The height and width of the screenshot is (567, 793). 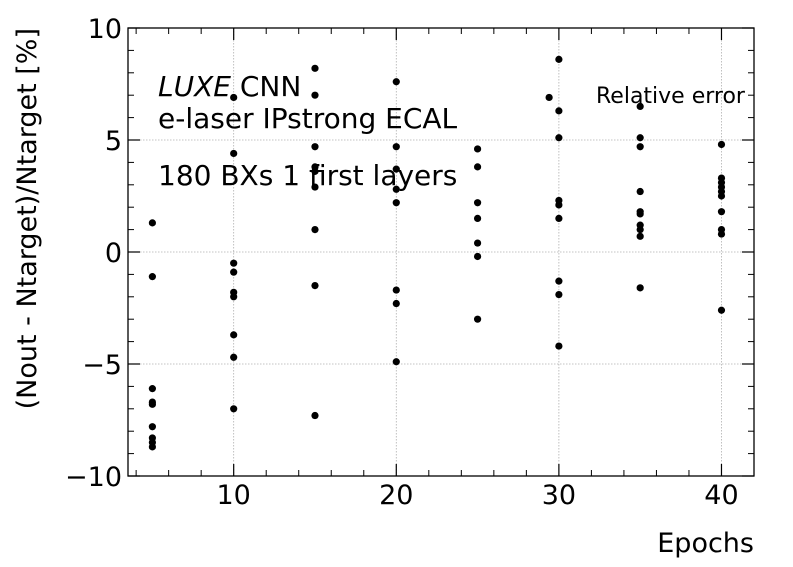 What do you see at coordinates (93, 253) in the screenshot?
I see `y-tick-labels: −10 −5 0 5 10` at bounding box center [93, 253].